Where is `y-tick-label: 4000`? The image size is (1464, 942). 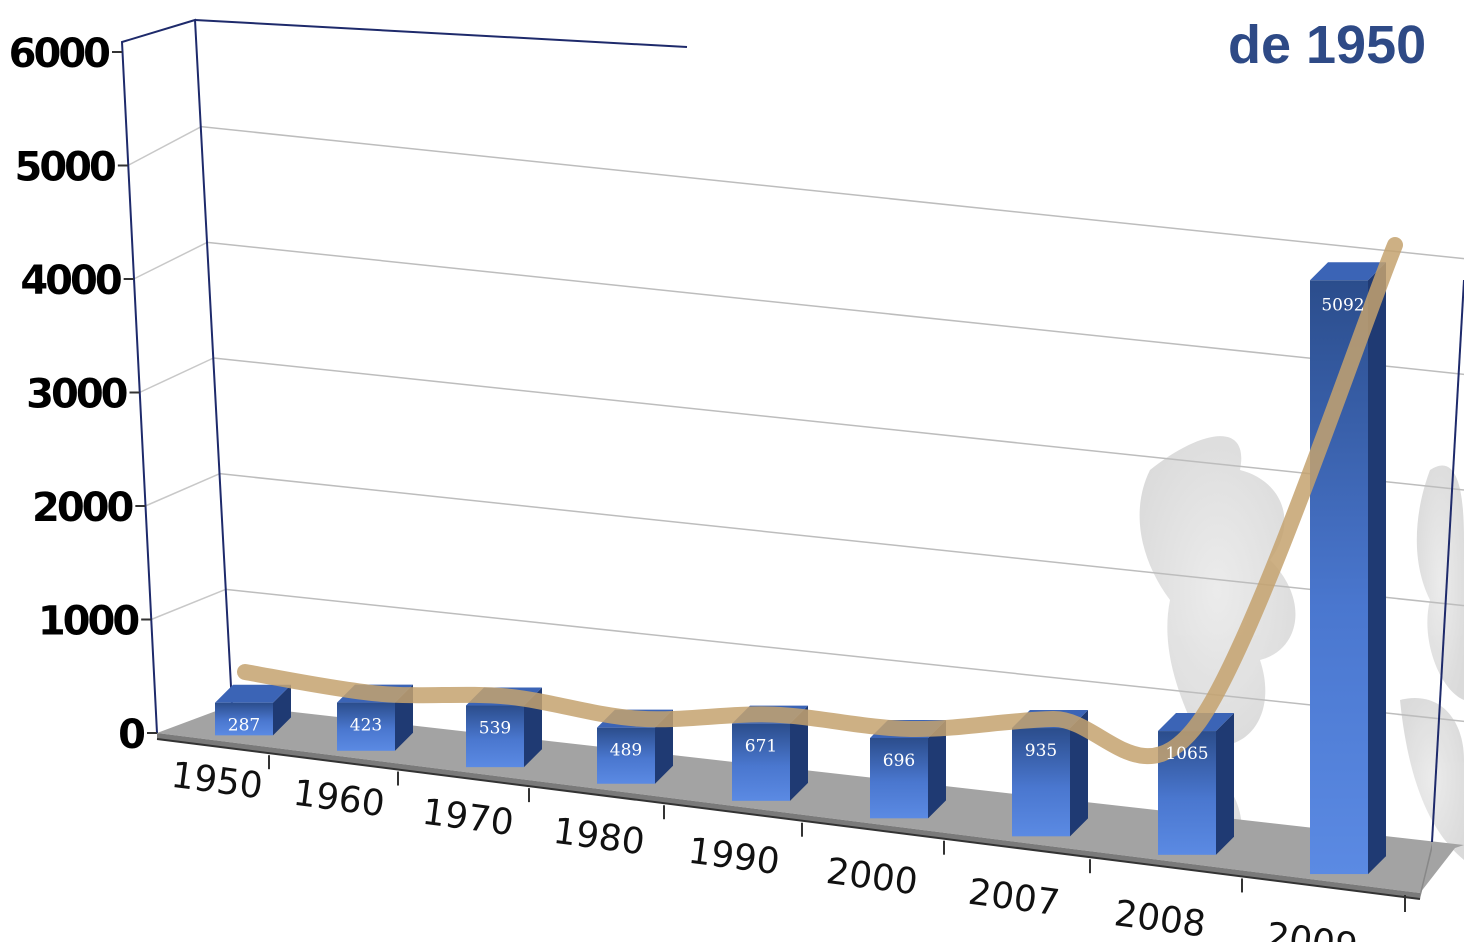
y-tick-label: 4000 is located at coordinates (70, 281).